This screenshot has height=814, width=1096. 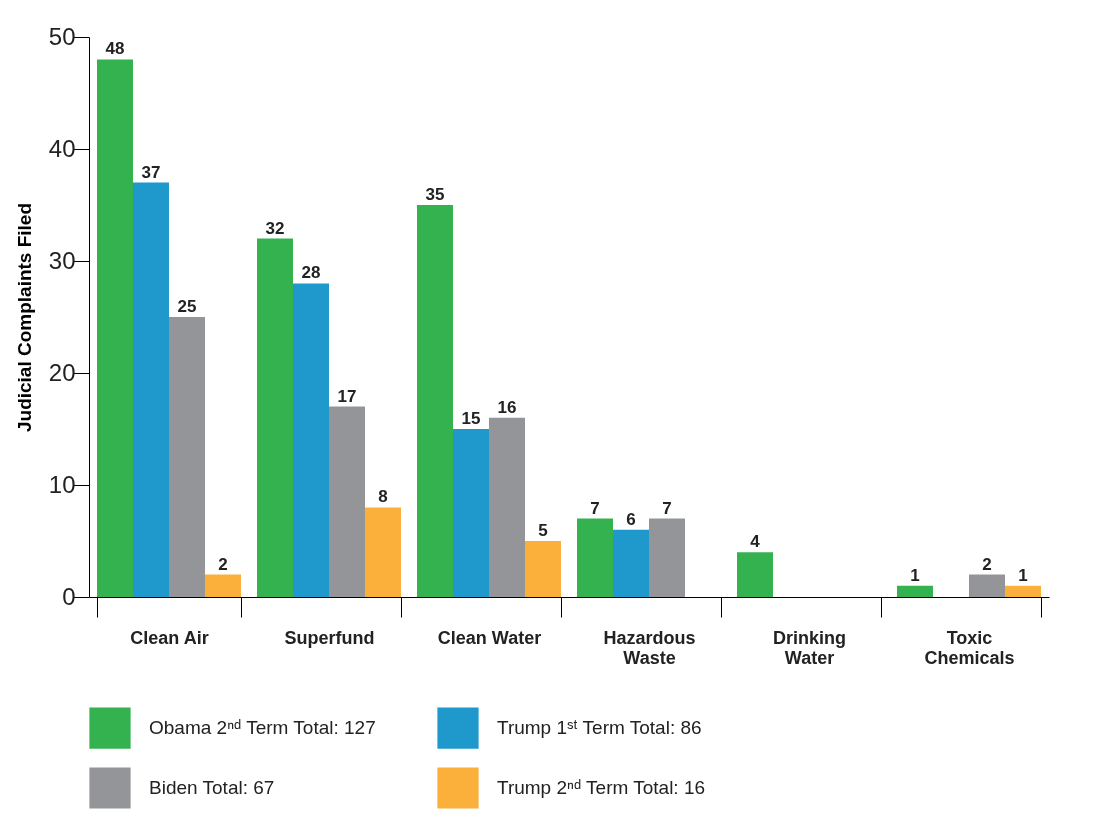 I want to click on x-tick-label: Clean Air, so click(x=169, y=637).